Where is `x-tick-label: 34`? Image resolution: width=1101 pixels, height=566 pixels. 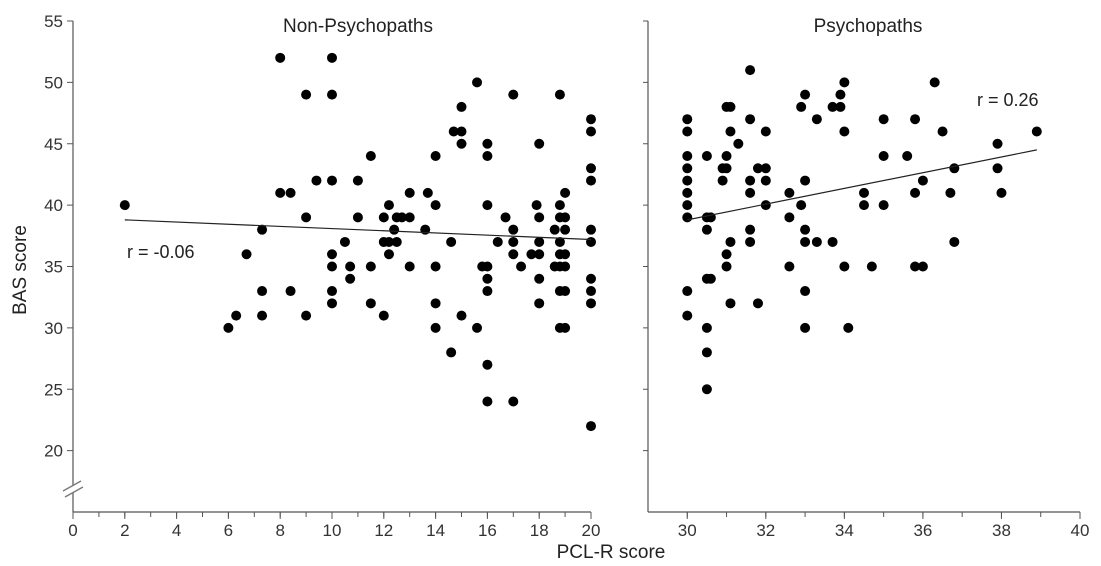
x-tick-label: 34 is located at coordinates (844, 530).